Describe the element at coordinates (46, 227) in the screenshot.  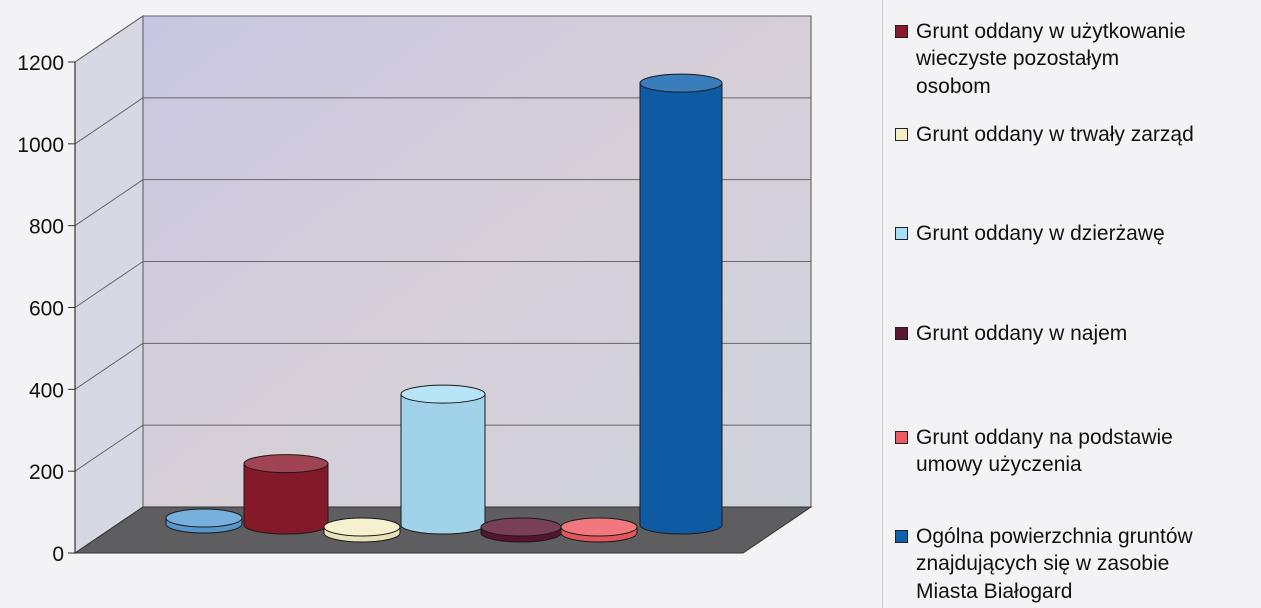
I see `y-tick-label: 800` at that location.